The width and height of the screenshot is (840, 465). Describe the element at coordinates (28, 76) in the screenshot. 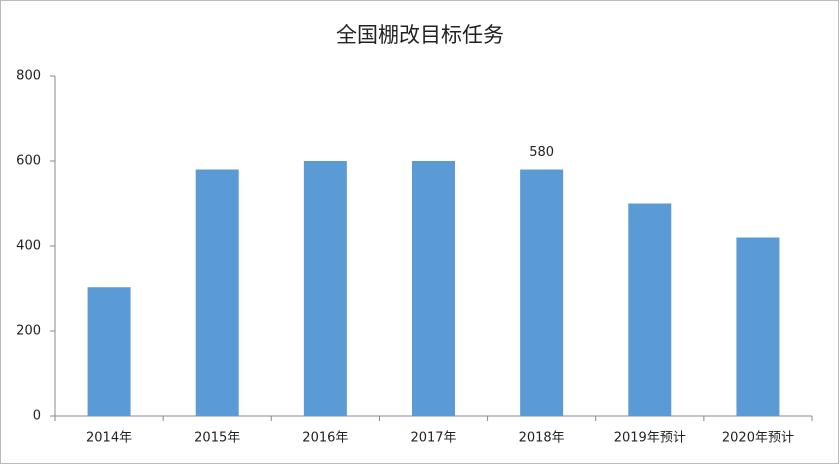

I see `y-tick-label: 800` at that location.